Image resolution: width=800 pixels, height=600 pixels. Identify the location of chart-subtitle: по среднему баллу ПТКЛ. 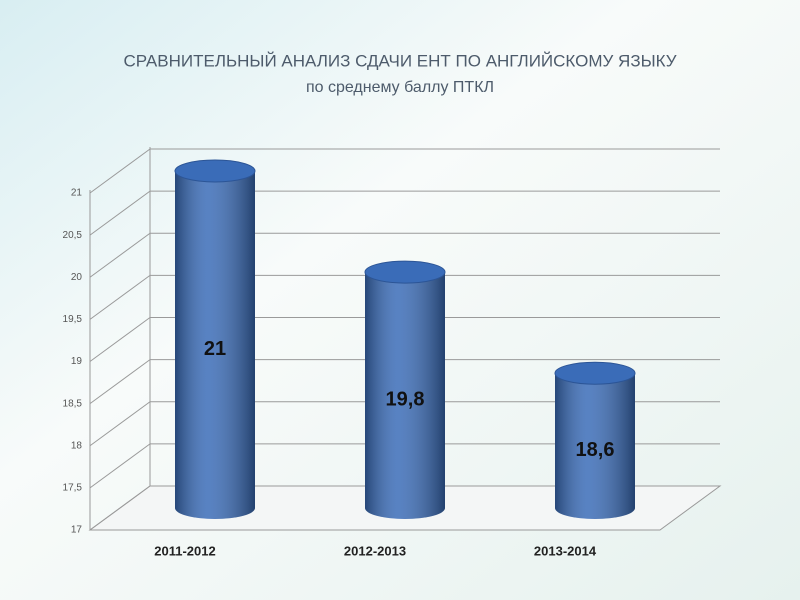
(400, 87).